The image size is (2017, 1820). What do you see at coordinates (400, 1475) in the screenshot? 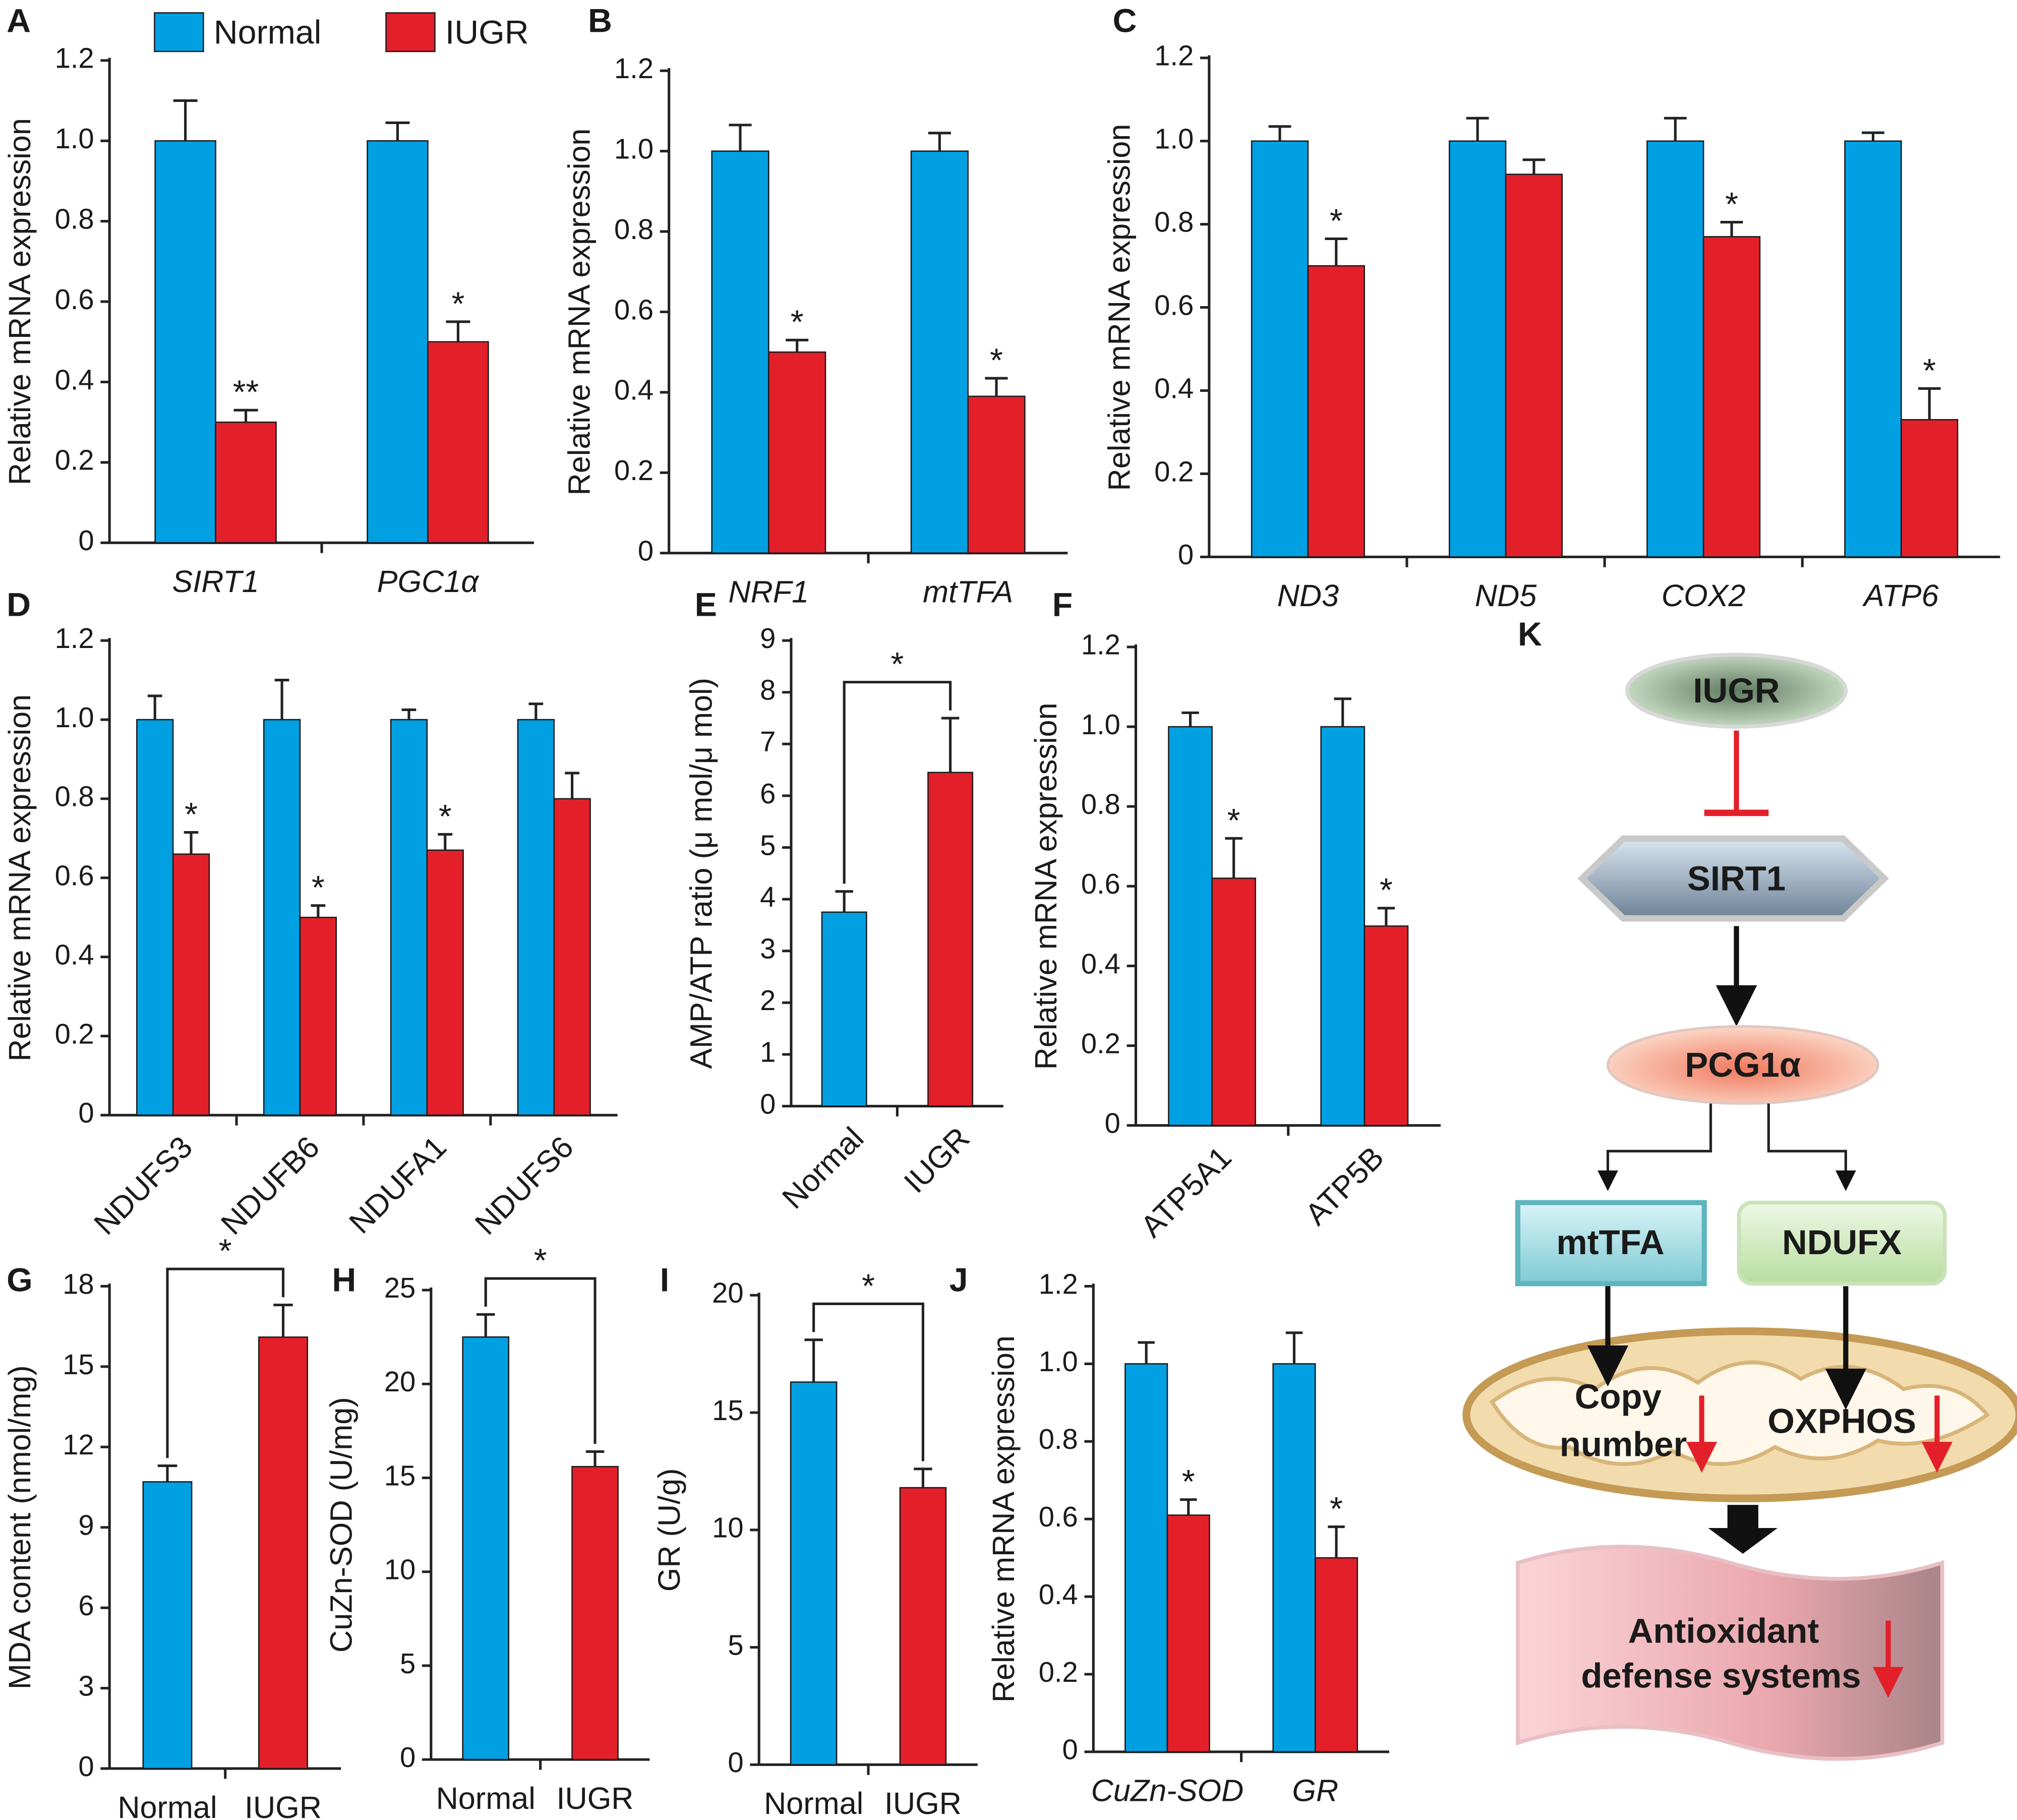
I see `y-tick-label: 15` at bounding box center [400, 1475].